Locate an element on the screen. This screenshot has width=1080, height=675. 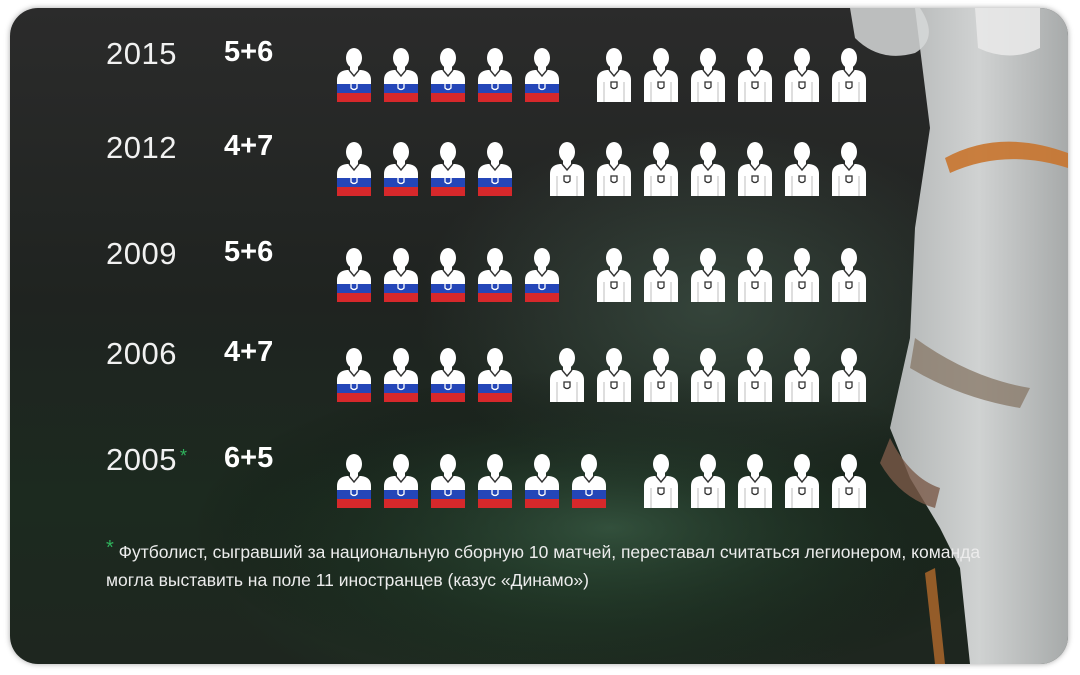
player-icons-2009 is located at coordinates (601, 275).